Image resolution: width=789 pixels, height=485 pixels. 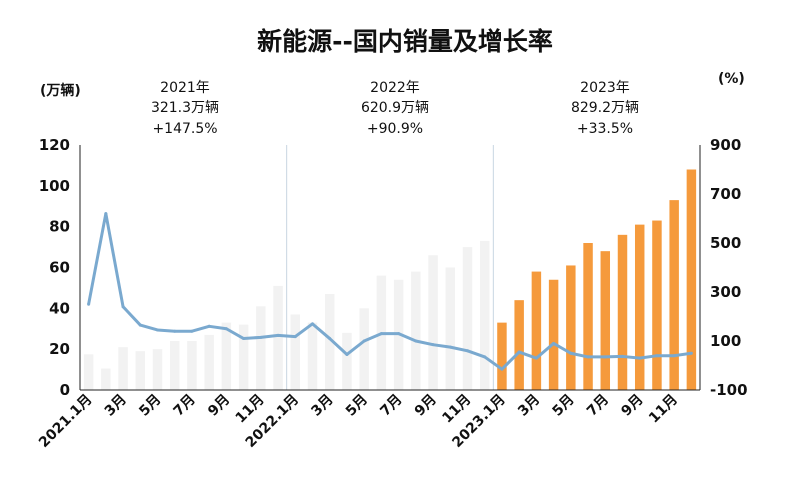 What do you see at coordinates (605, 108) in the screenshot?
I see `annotation-total-3: 829.2万辆` at bounding box center [605, 108].